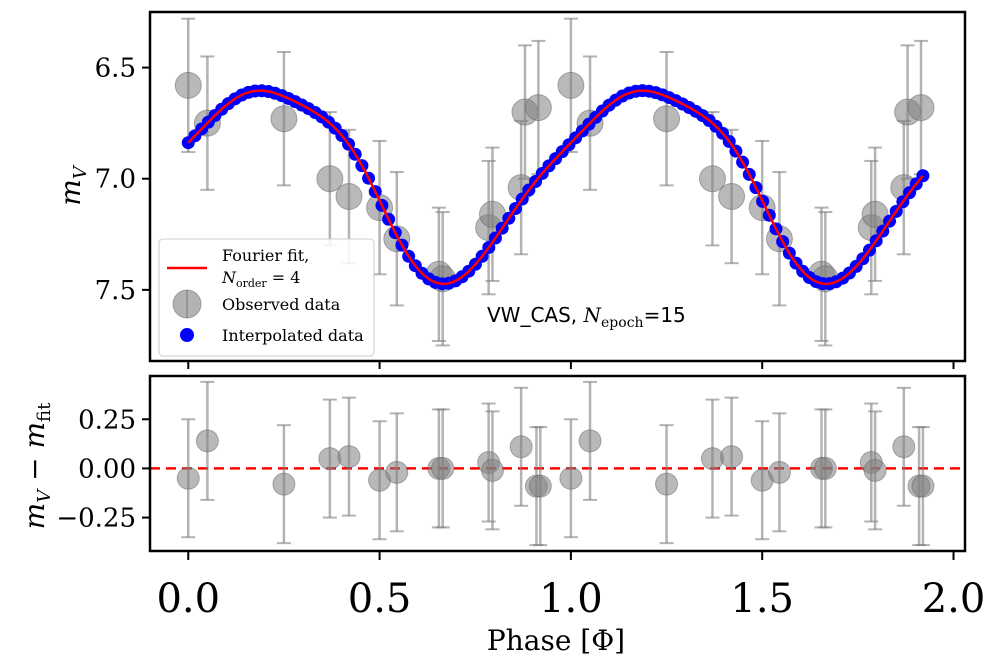  What do you see at coordinates (265, 255) in the screenshot?
I see `legend-fit-label: Fourier fit,` at bounding box center [265, 255].